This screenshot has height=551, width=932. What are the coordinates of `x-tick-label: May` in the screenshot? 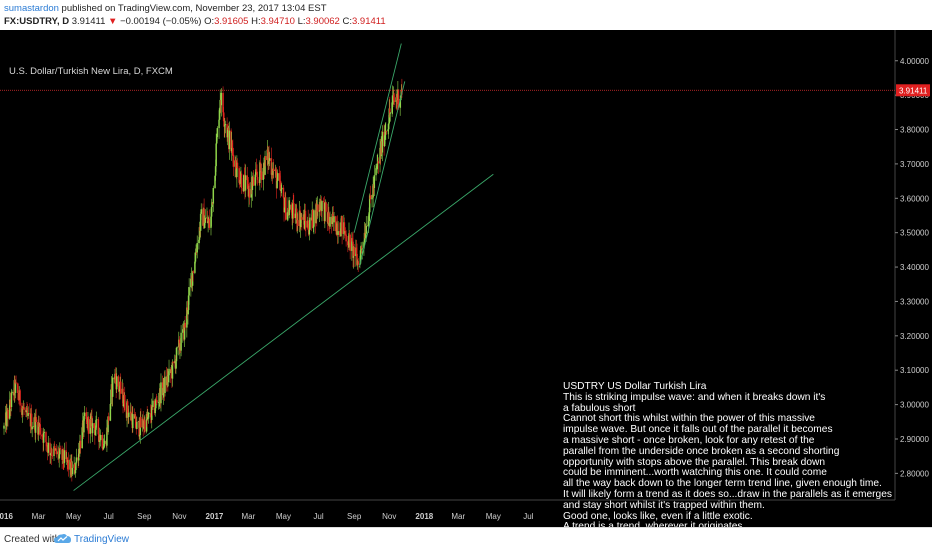 It's located at (283, 516).